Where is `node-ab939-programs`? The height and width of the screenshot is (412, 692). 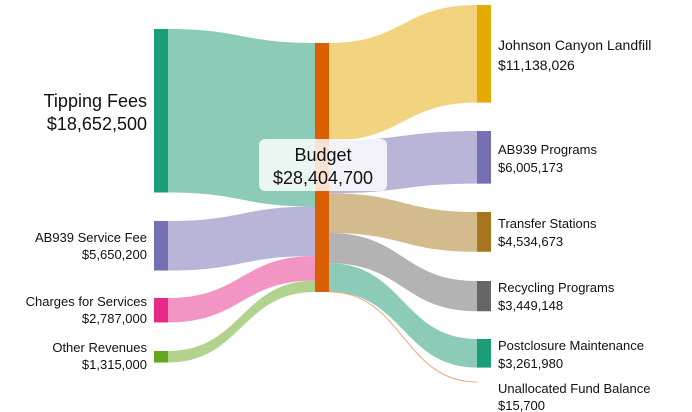
node-ab939-programs is located at coordinates (484, 157).